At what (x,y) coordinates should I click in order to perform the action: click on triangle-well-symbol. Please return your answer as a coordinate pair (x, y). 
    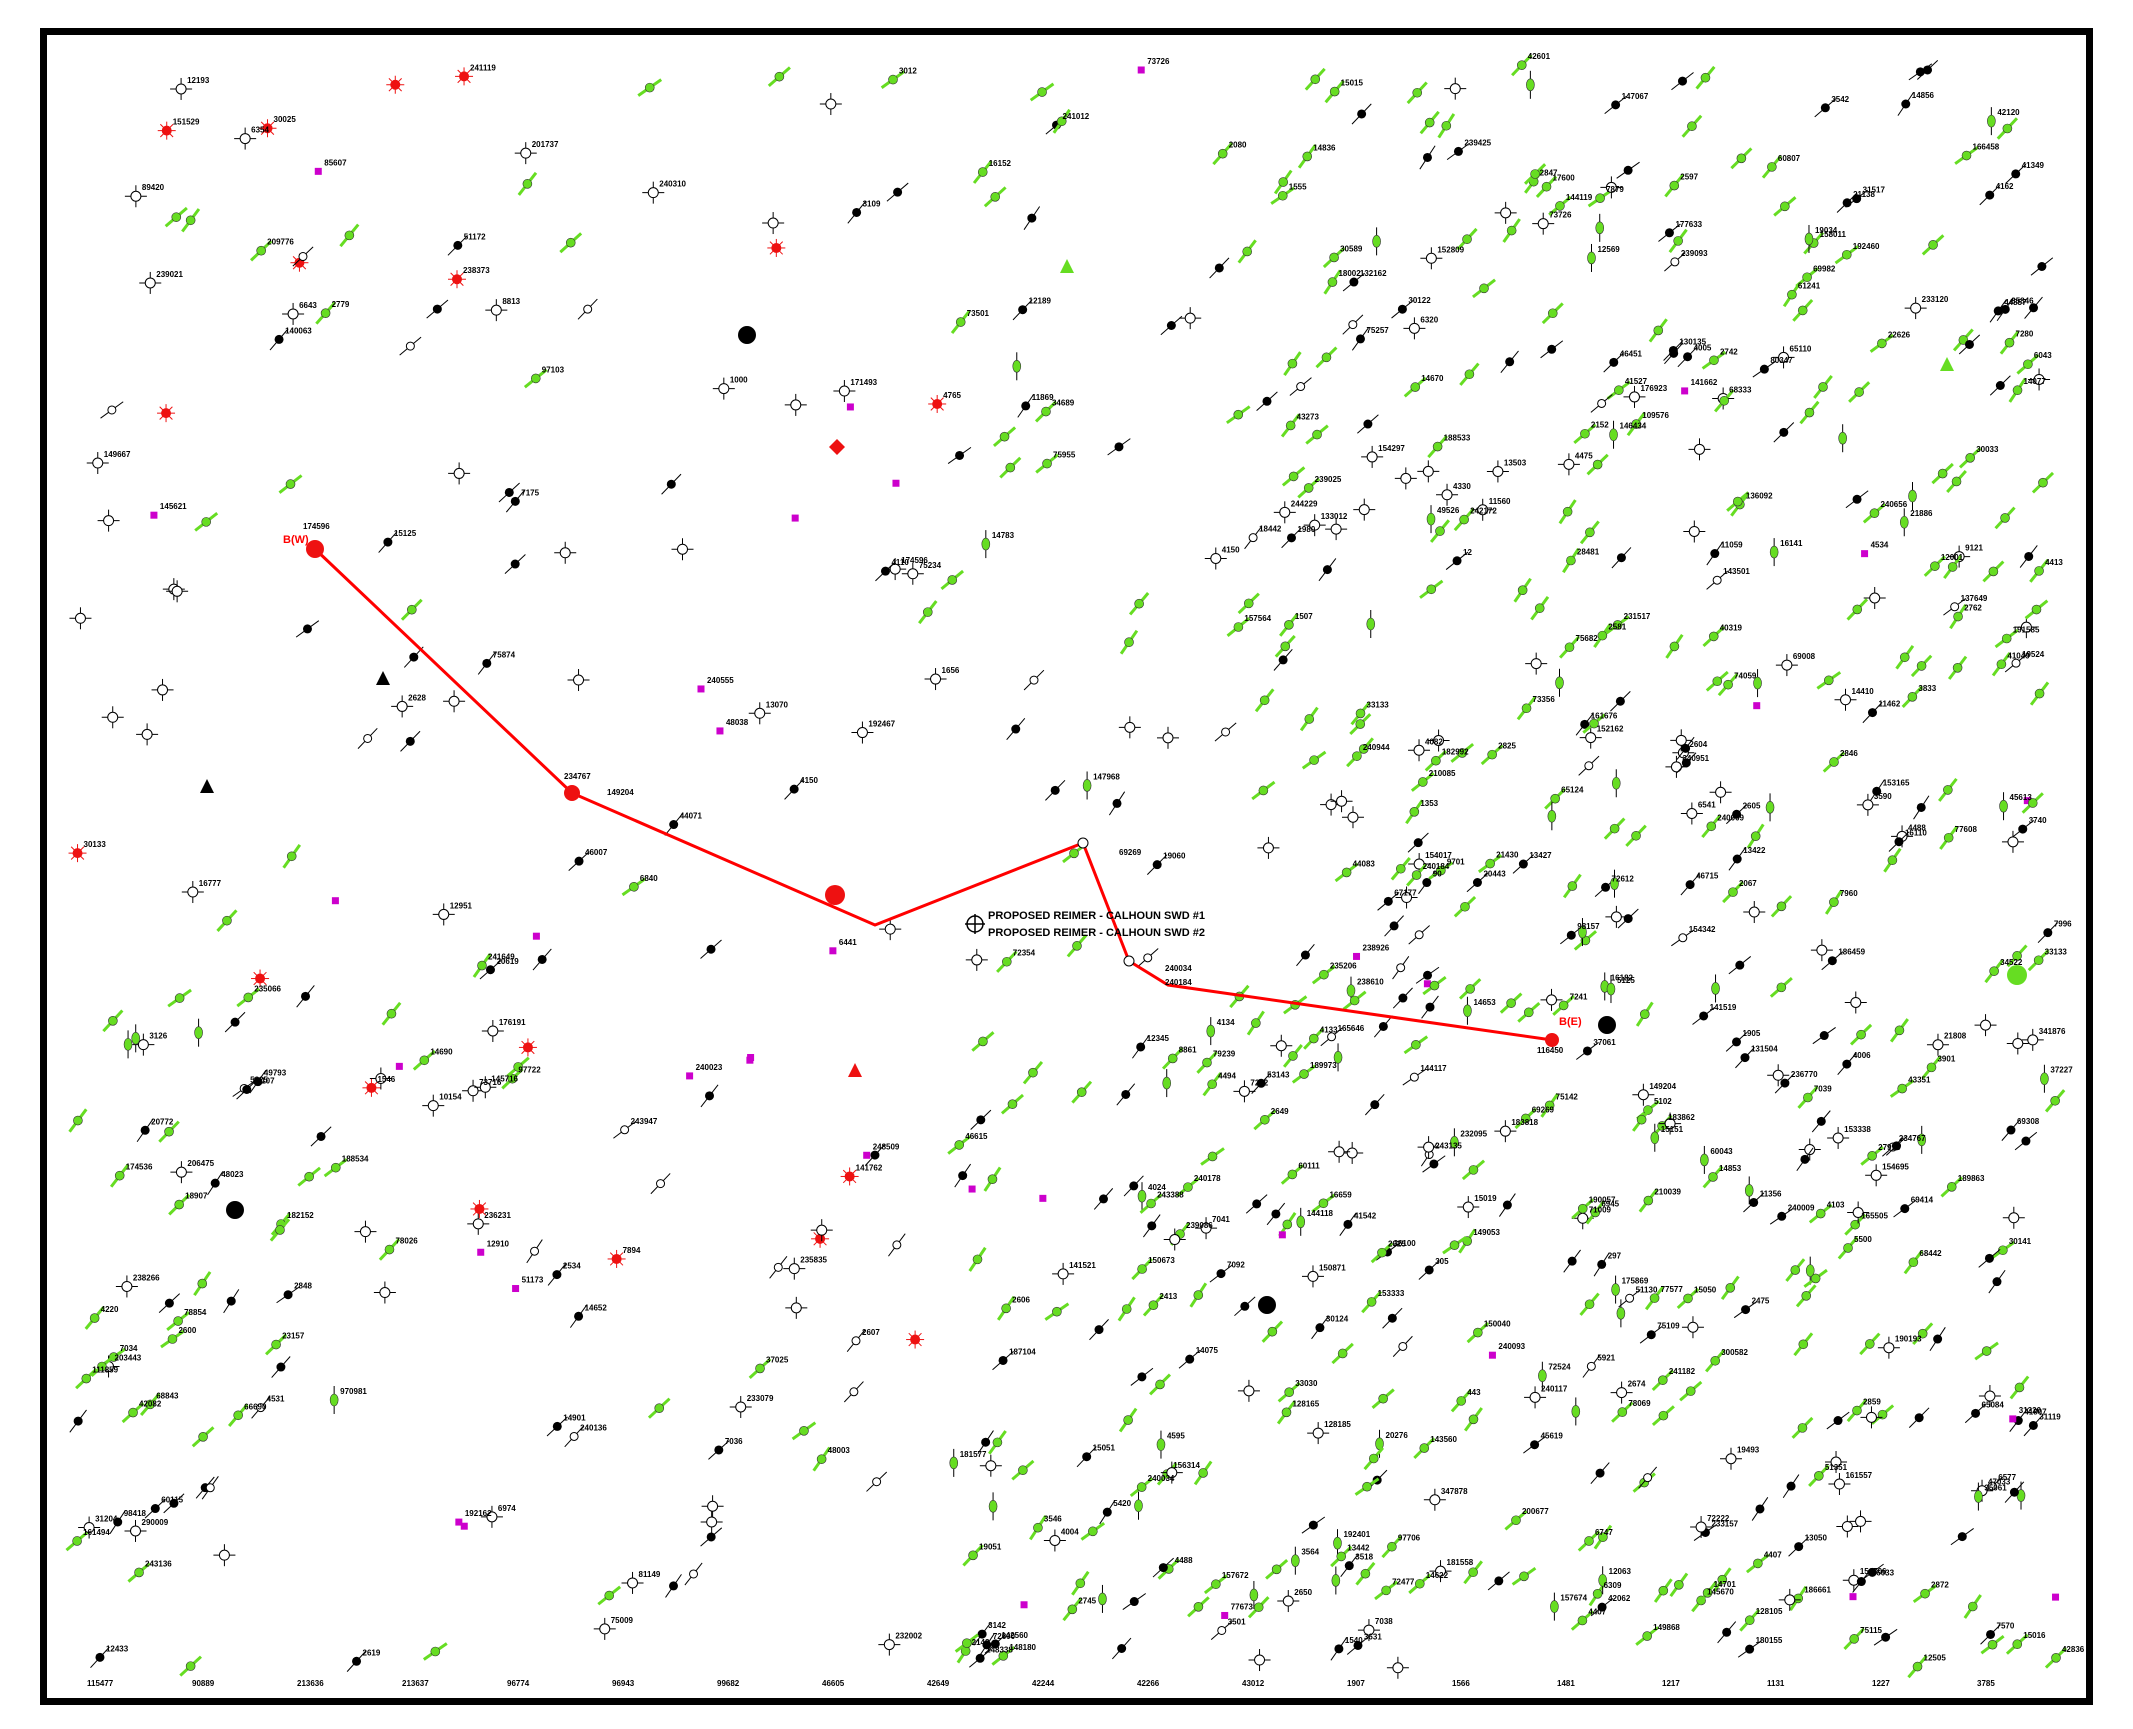
    Looking at the image, I should click on (383, 678).